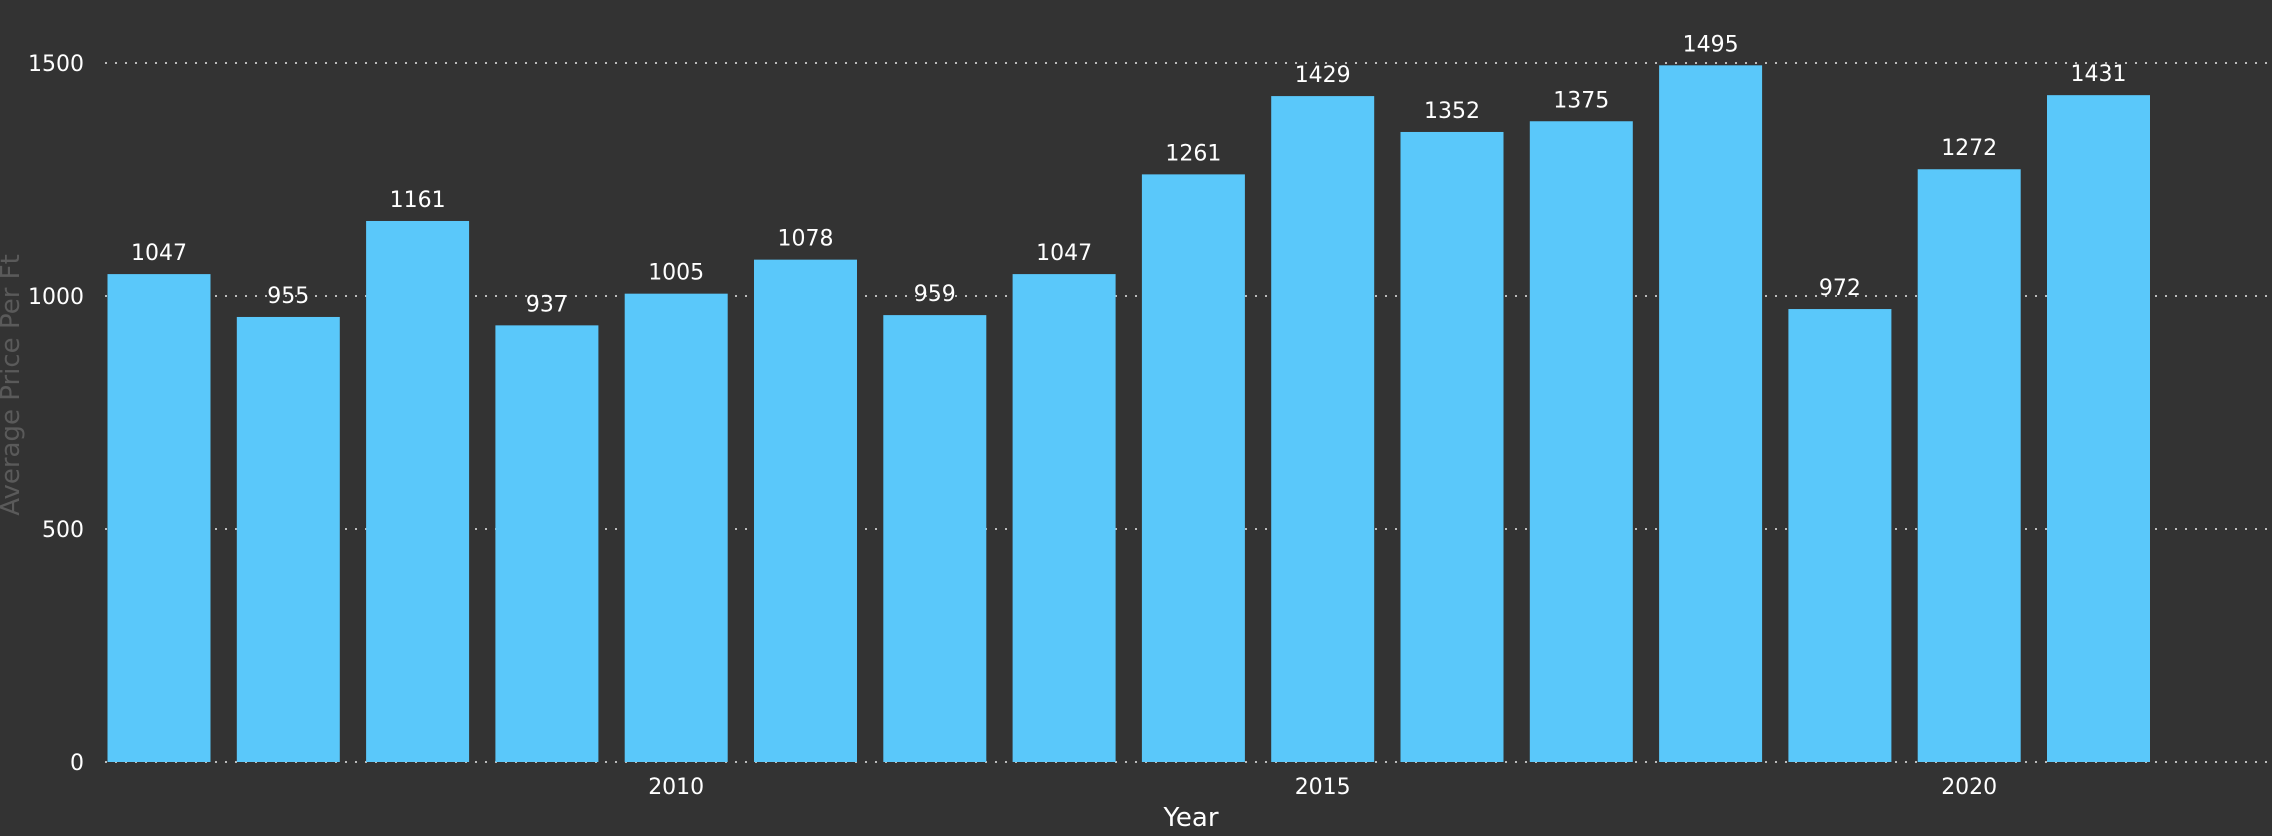  I want to click on bar-2016, so click(1452, 446).